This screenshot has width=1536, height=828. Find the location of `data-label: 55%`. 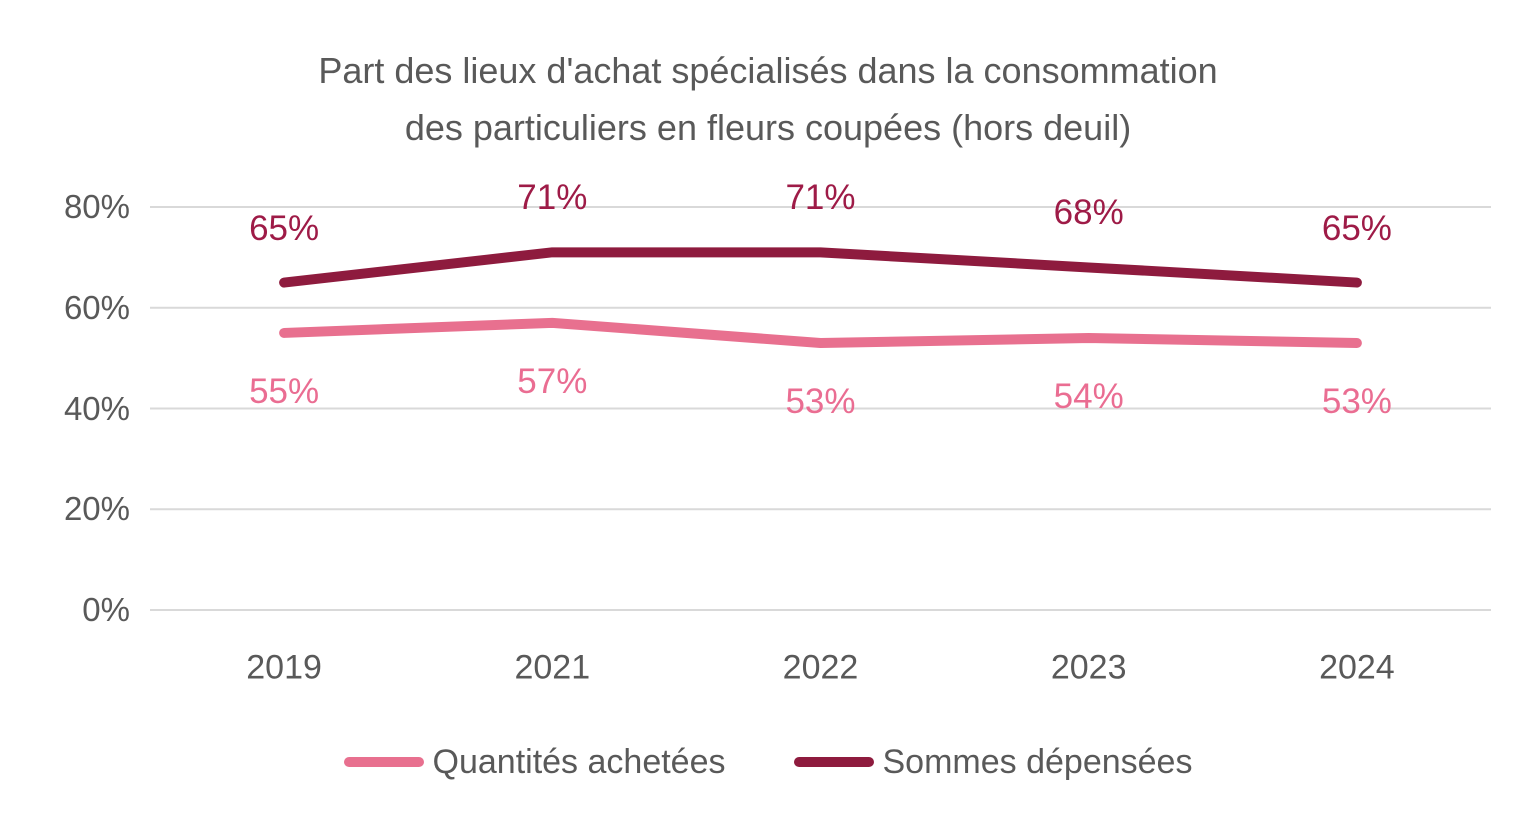

data-label: 55% is located at coordinates (284, 391).